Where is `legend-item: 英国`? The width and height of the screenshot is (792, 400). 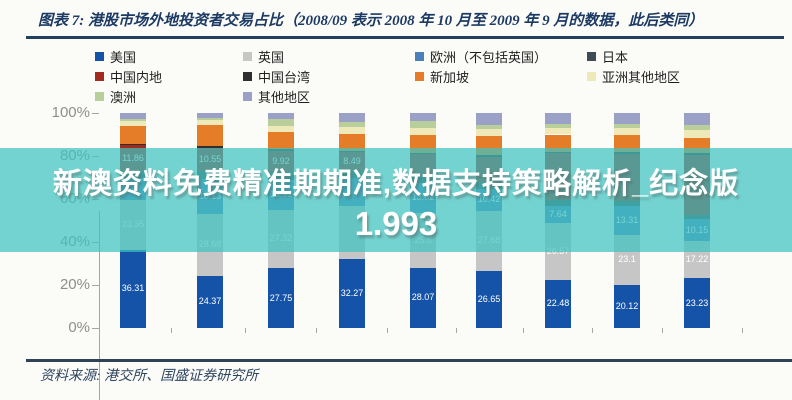
legend-item: 英国 is located at coordinates (263, 56).